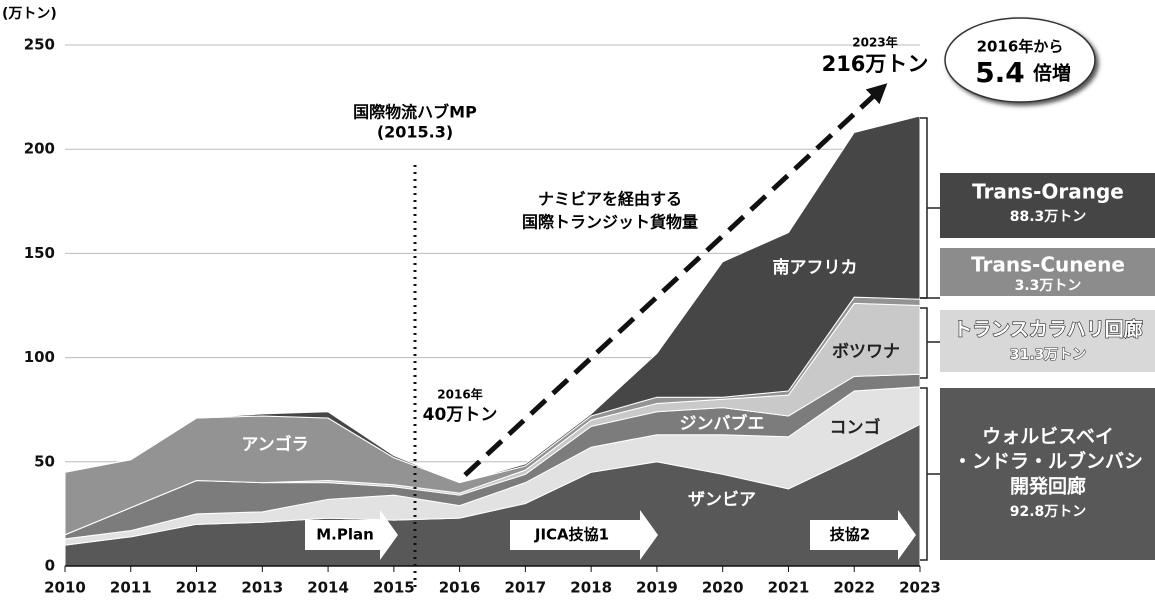 This screenshot has height=600, width=1155. Describe the element at coordinates (1048, 486) in the screenshot. I see `corridor-name: 開発回廊` at that location.